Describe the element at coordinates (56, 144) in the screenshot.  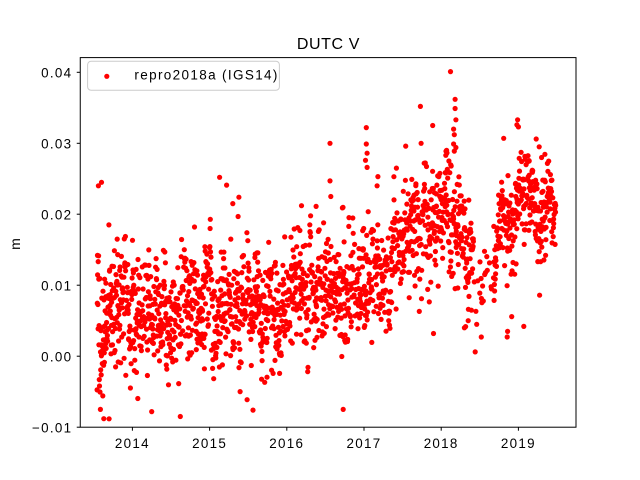
I see `svg-text: 0.03` at that location.